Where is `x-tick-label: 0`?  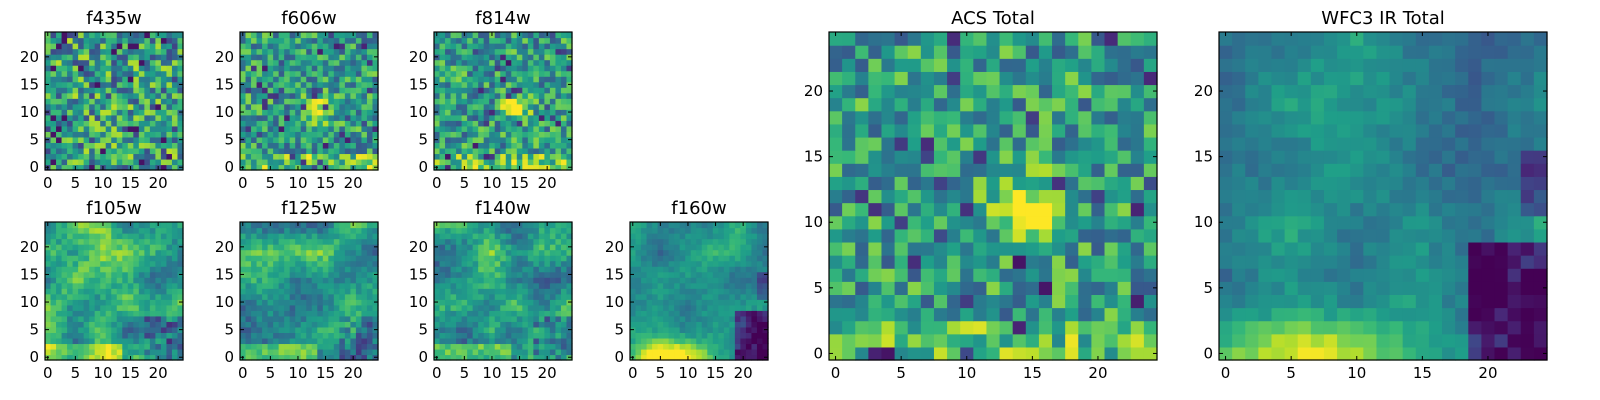
x-tick-label: 0 is located at coordinates (243, 183).